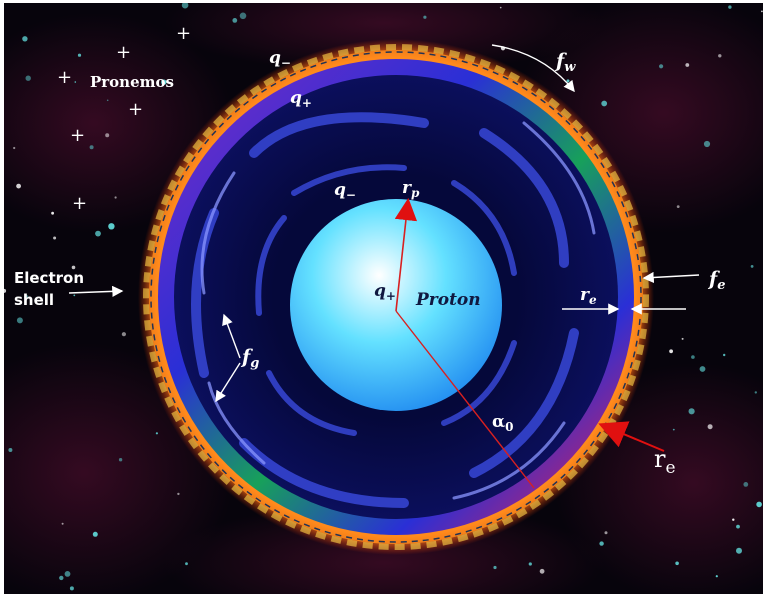 Image resolution: width=767 pixels, height=599 pixels. I want to click on q-minus-top-label: q−, so click(280, 59).